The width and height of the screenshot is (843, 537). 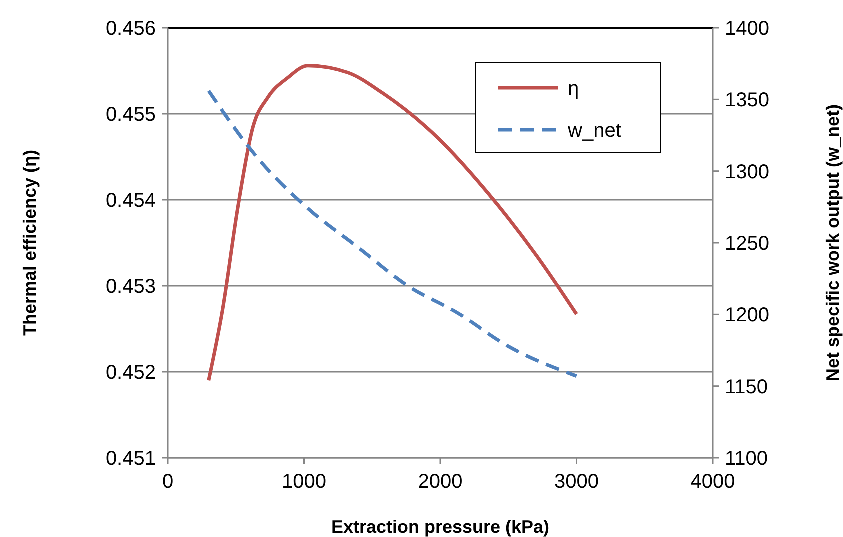 What do you see at coordinates (131, 201) in the screenshot?
I see `y-tick-label: 0.454` at bounding box center [131, 201].